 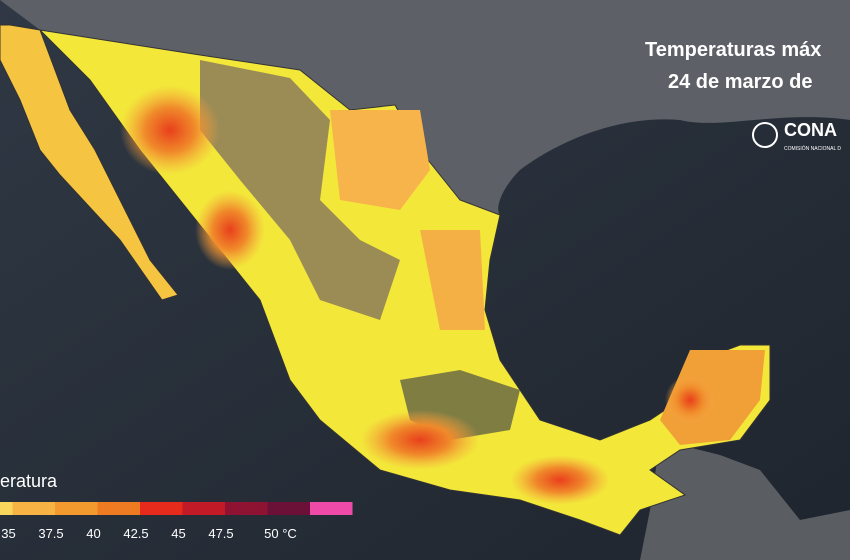 I want to click on legend-label: 37.5, so click(x=50, y=533).